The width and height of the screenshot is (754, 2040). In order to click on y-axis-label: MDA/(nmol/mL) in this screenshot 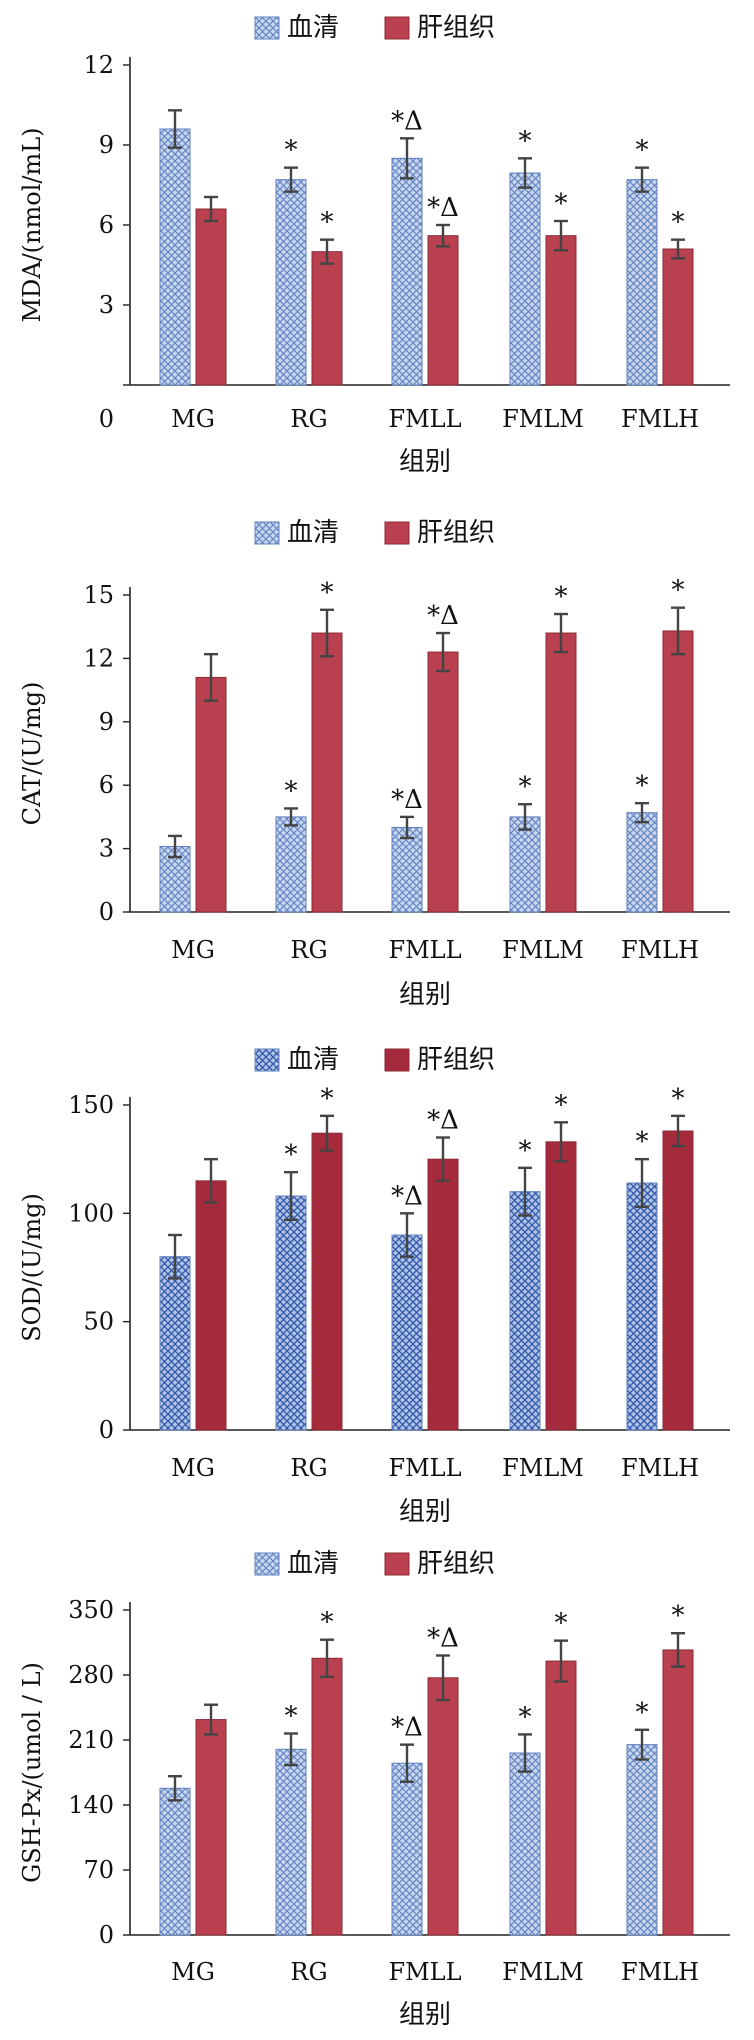, I will do `click(32, 224)`.